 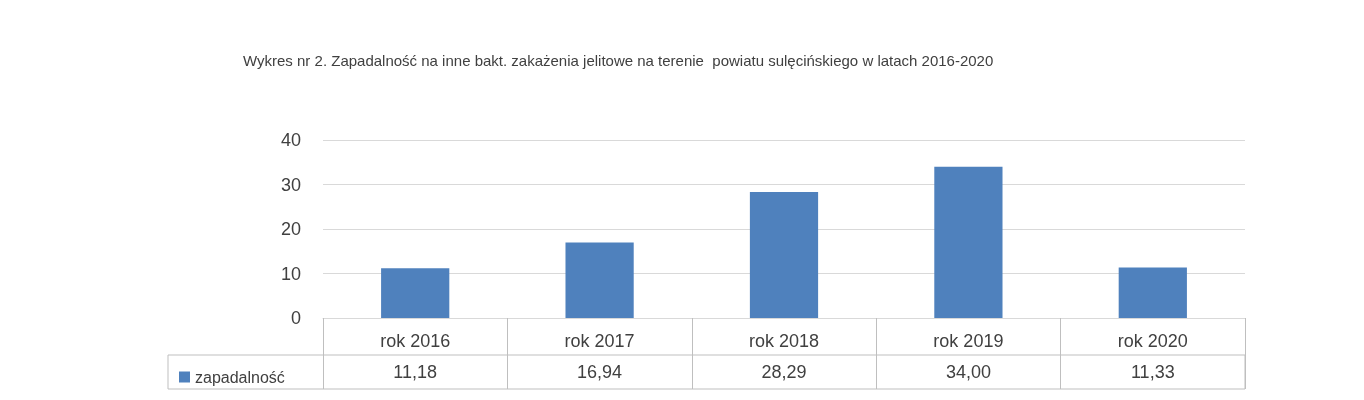 What do you see at coordinates (599, 341) in the screenshot?
I see `x-tick-label: rok 2017` at bounding box center [599, 341].